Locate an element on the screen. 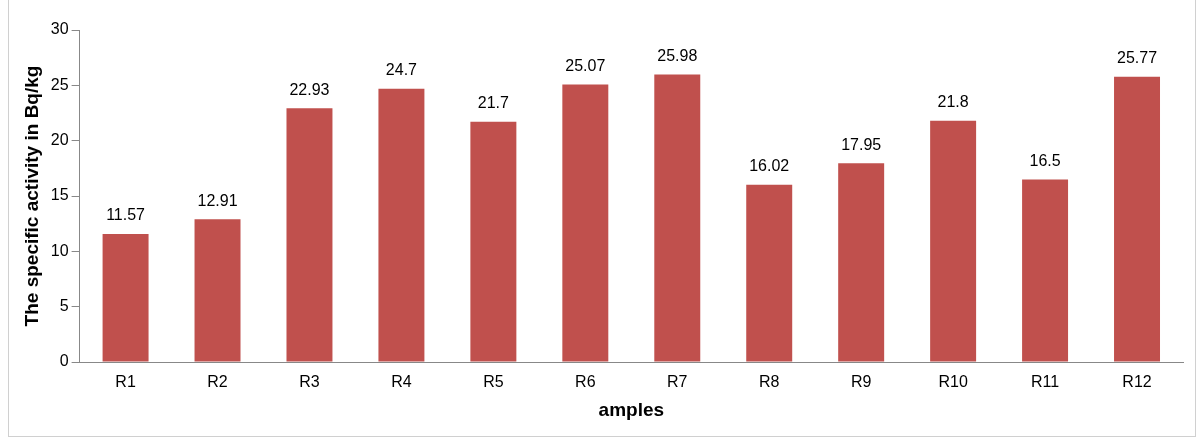 The width and height of the screenshot is (1197, 439). x-tick-label: R4 is located at coordinates (401, 382).